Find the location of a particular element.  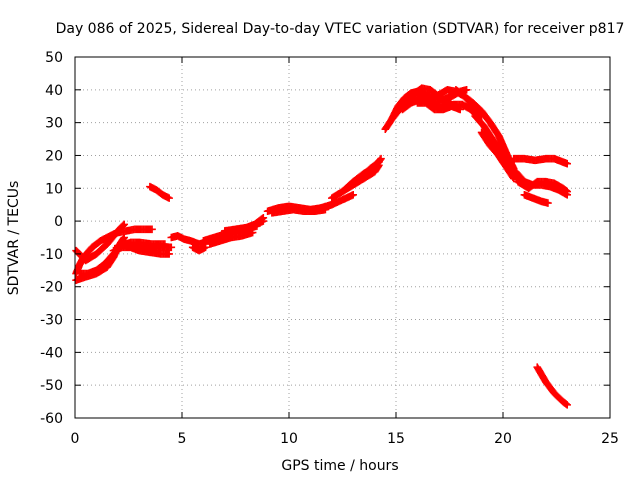

y-tick-label: -60 is located at coordinates (51, 419).